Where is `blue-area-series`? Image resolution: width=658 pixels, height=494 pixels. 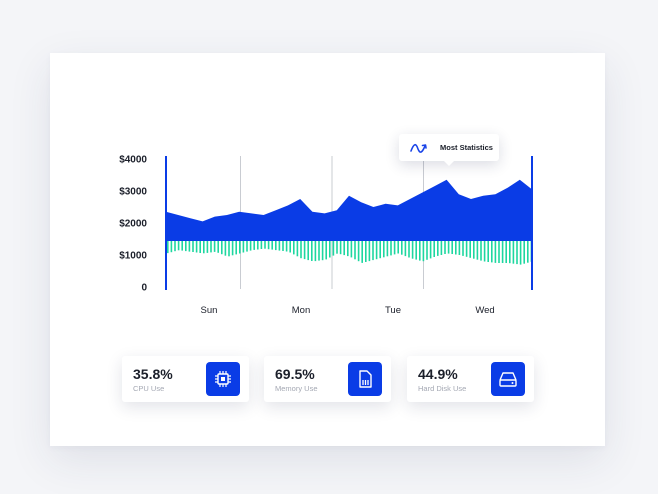
blue-area-series is located at coordinates (349, 210).